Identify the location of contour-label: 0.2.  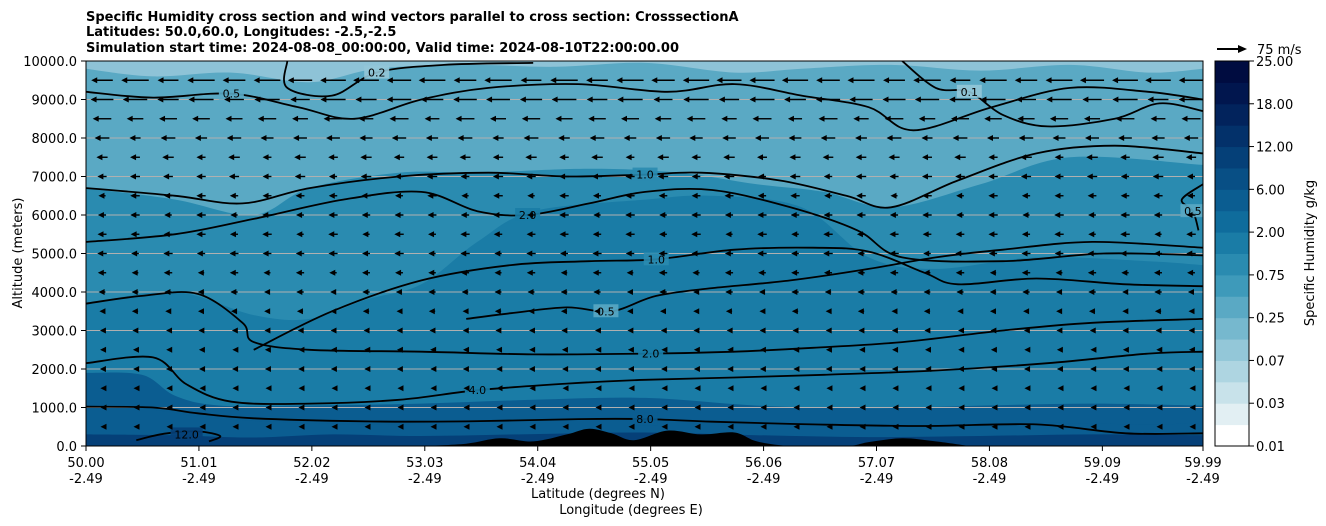
(377, 73).